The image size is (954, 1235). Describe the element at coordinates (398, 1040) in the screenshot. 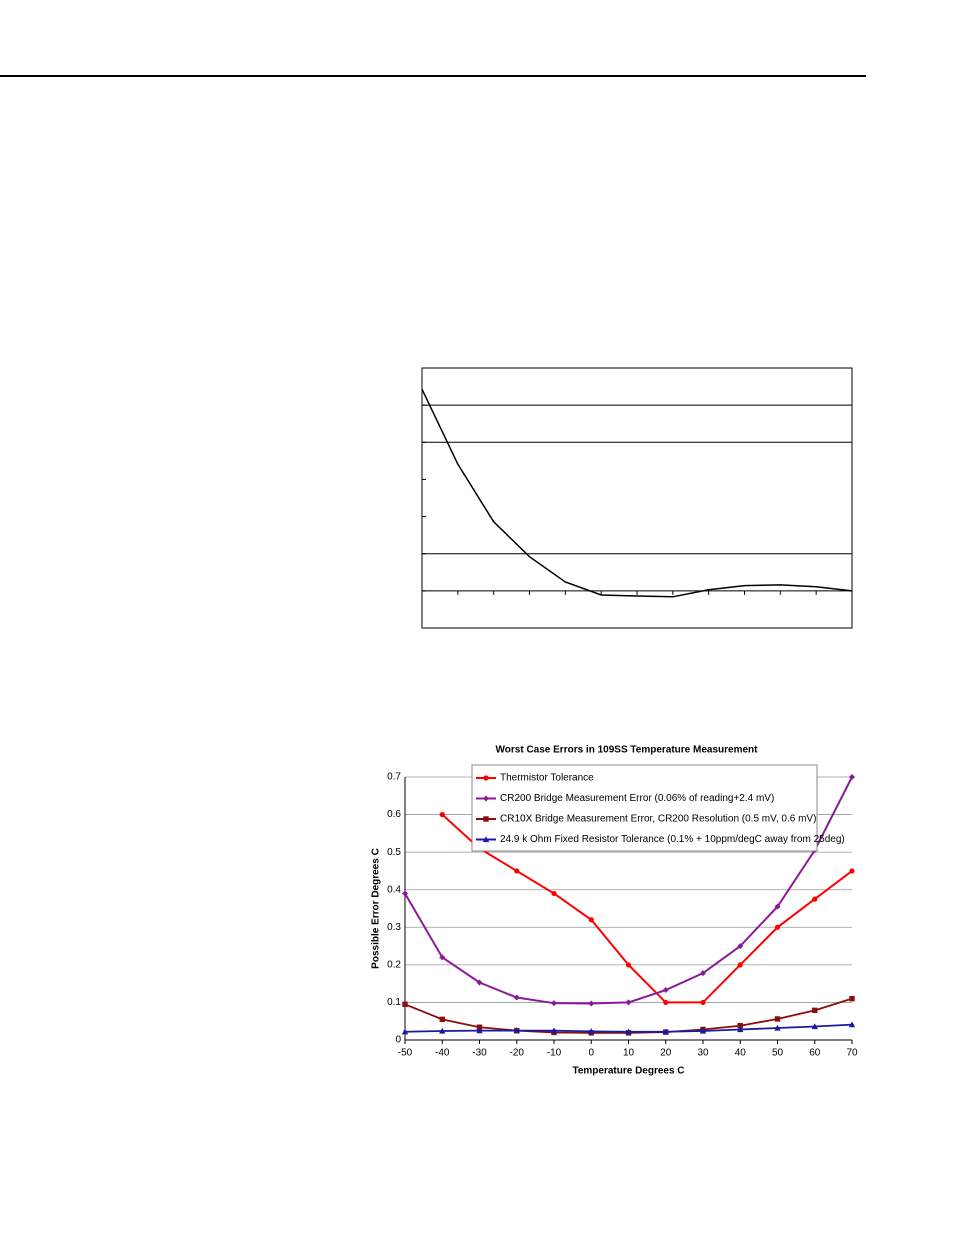

I see `y-tick-label: 0` at that location.